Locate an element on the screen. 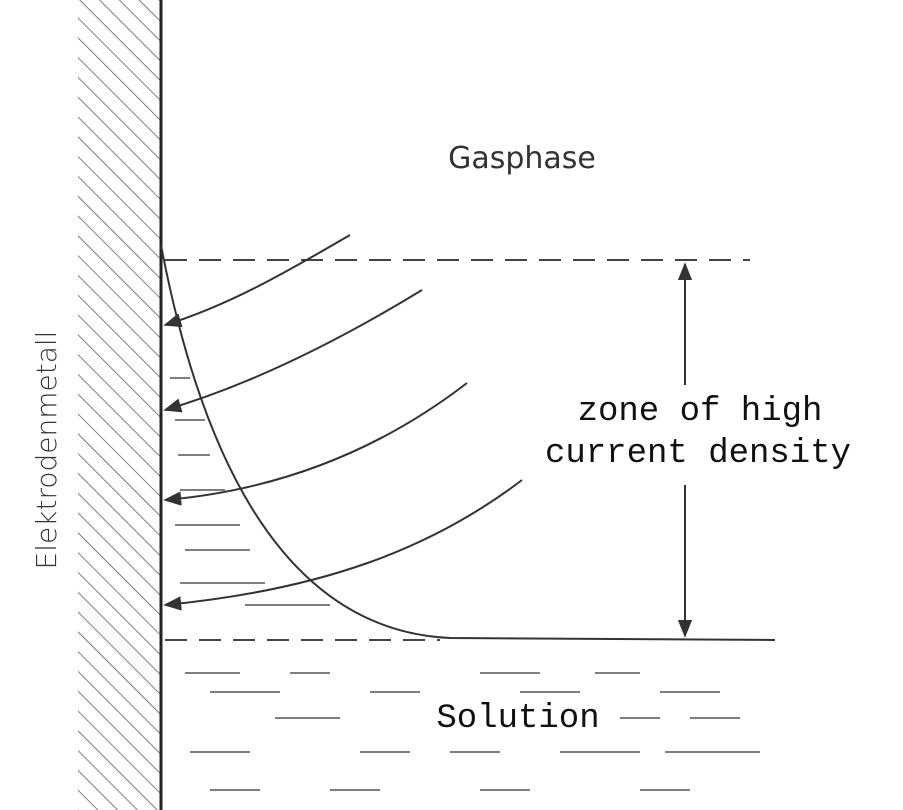 This screenshot has width=903, height=810. zone-label-line: zone of high is located at coordinates (700, 412).